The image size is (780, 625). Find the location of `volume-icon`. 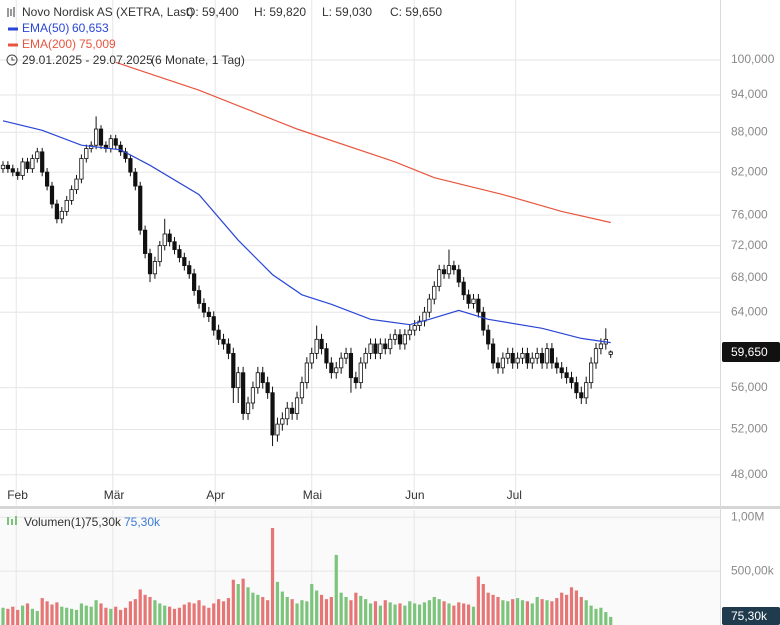

volume-icon is located at coordinates (12, 522).